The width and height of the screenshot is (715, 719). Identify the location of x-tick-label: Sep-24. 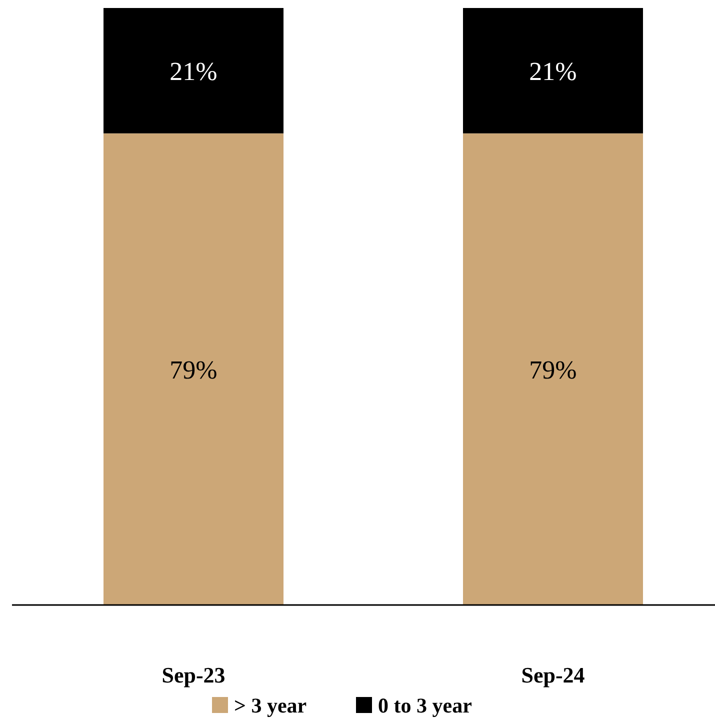
(553, 675).